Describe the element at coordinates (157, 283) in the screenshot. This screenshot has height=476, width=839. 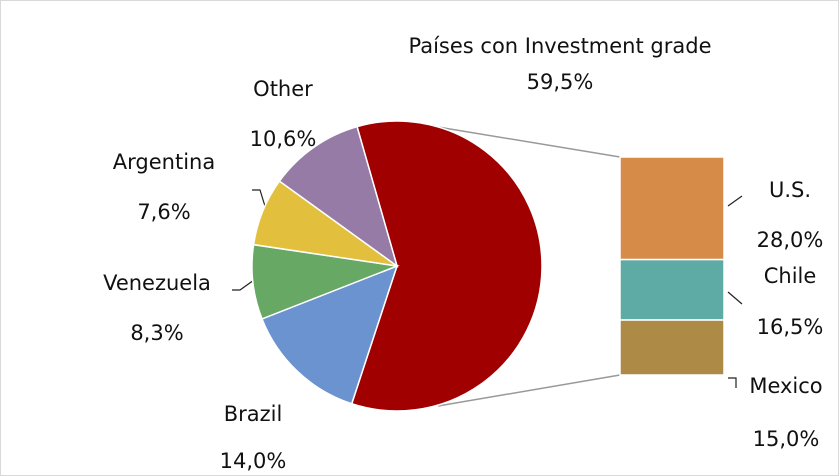
I see `slice-label: Venezuela` at that location.